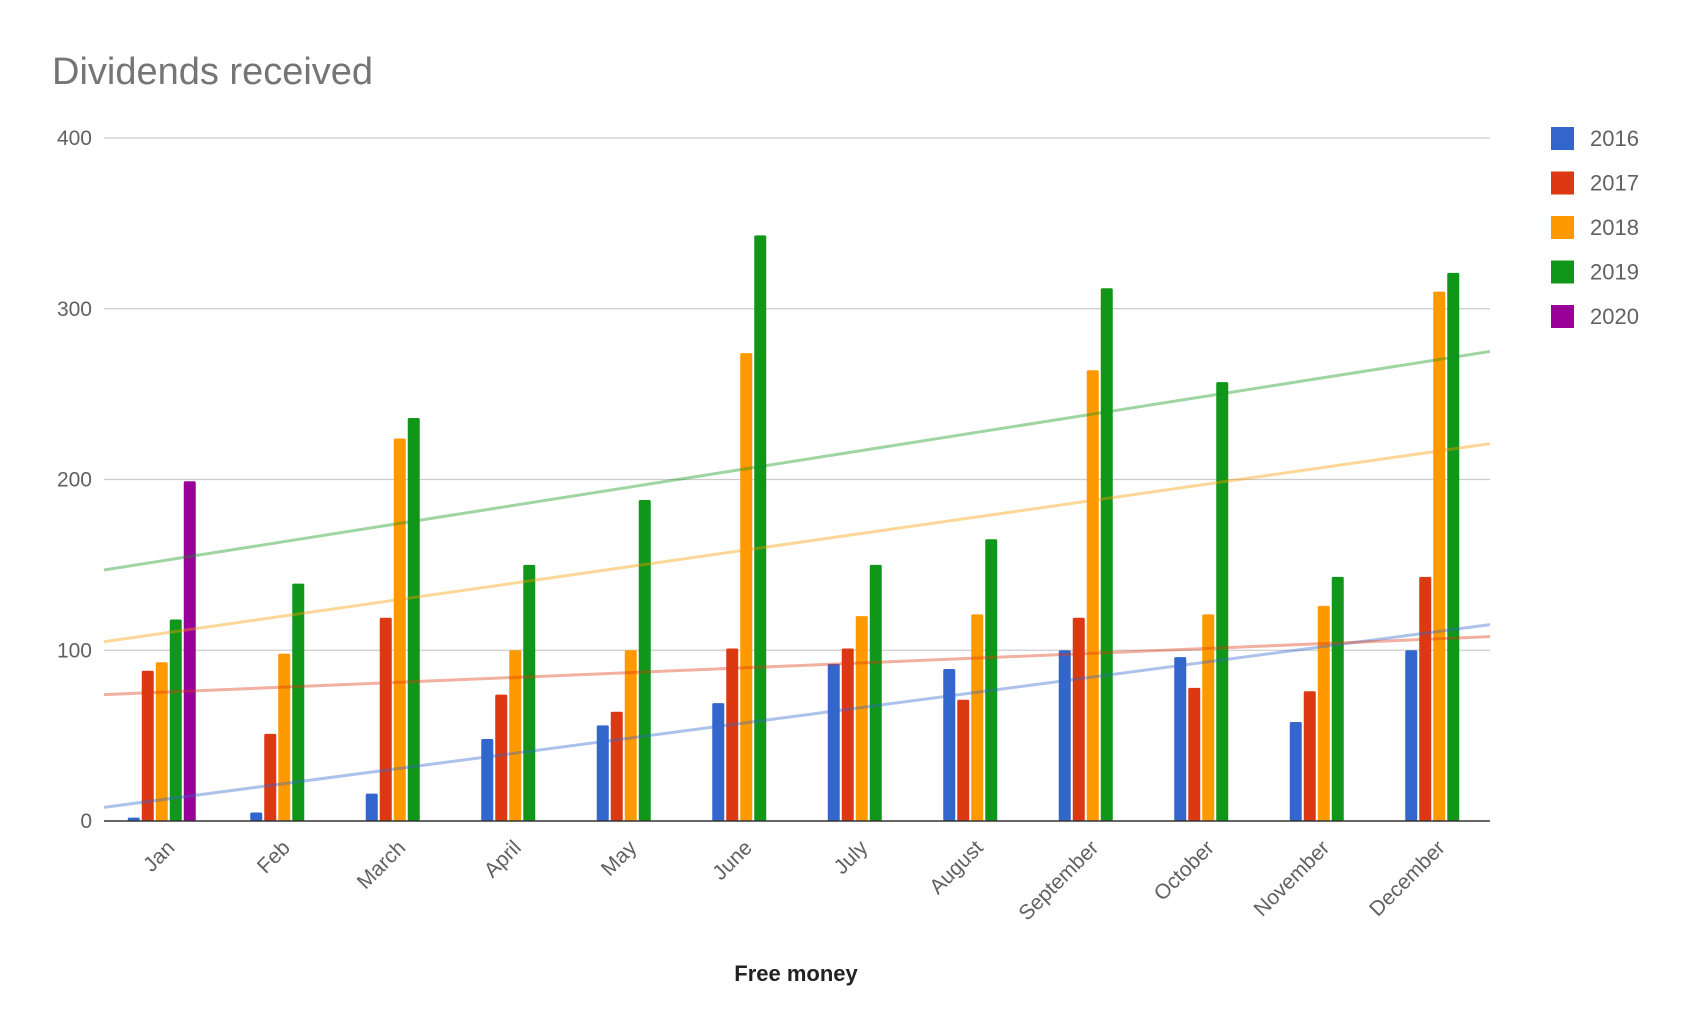 This screenshot has height=1030, width=1688. Describe the element at coordinates (399, 629) in the screenshot. I see `bar-2018-March` at that location.